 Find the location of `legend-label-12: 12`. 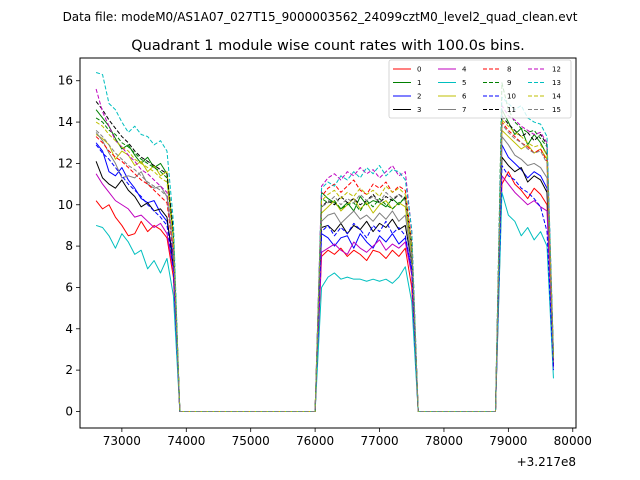

legend-label-12: 12 is located at coordinates (556, 70).